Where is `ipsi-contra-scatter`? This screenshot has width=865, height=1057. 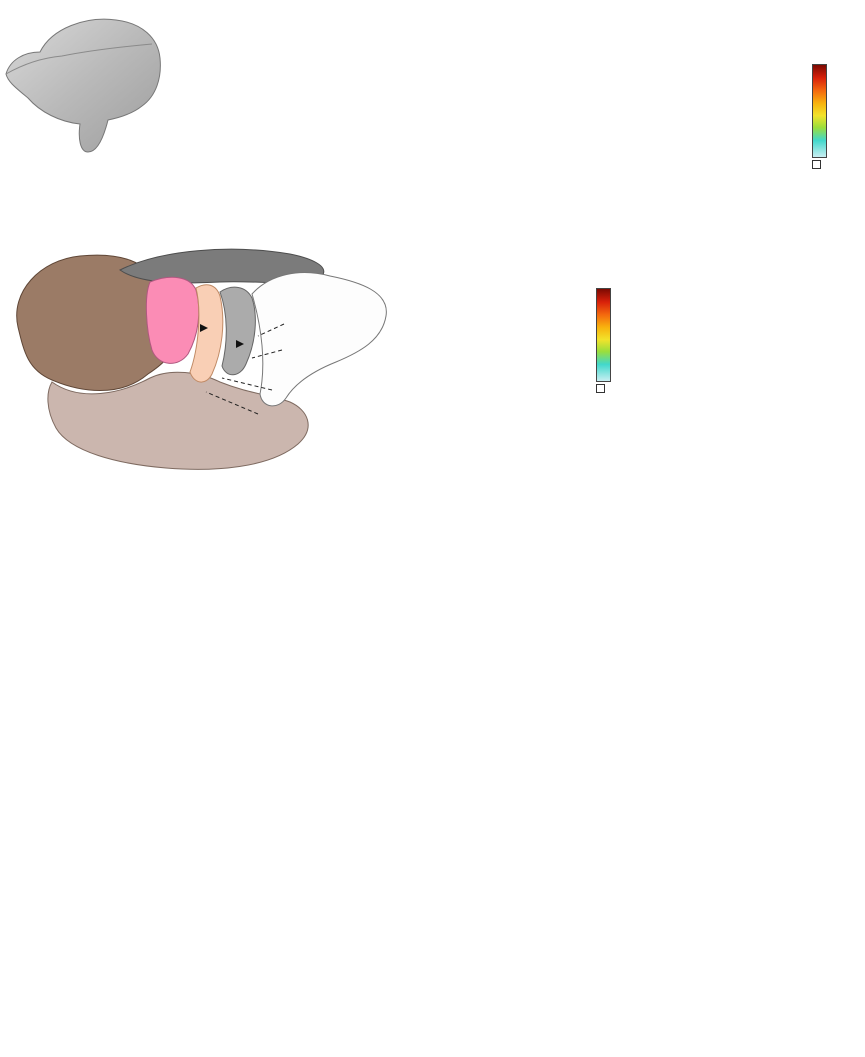
ipsi-contra-scatter is located at coordinates (738, 354).